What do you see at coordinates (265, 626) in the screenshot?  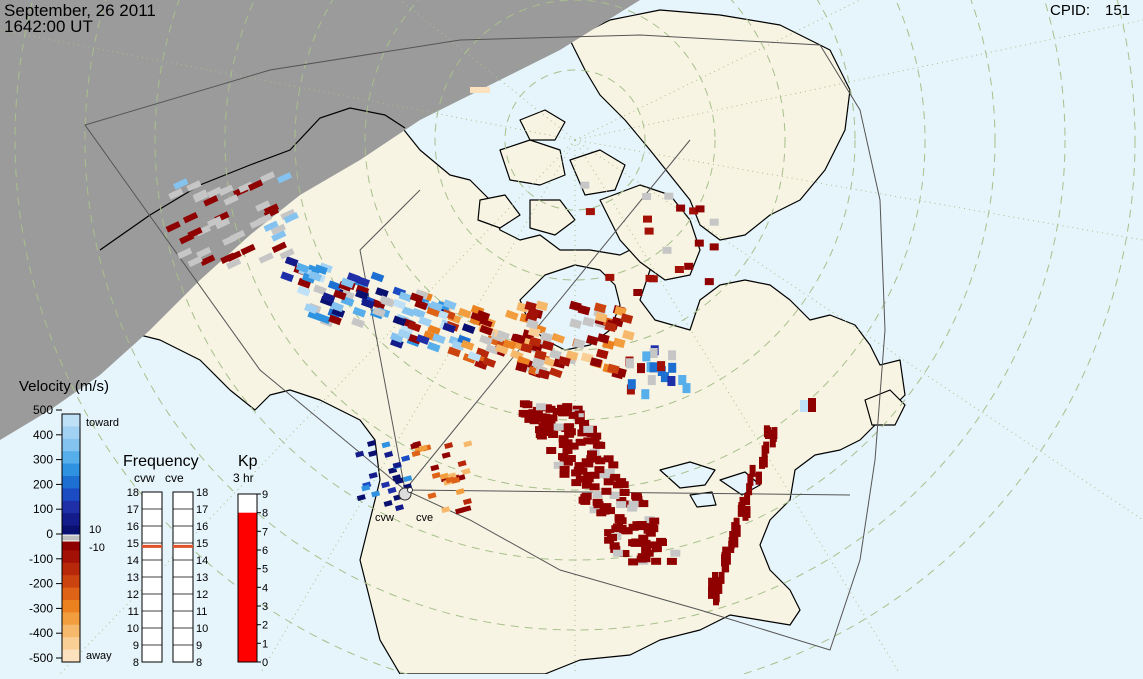 I see `kp-tick-label: 2` at bounding box center [265, 626].